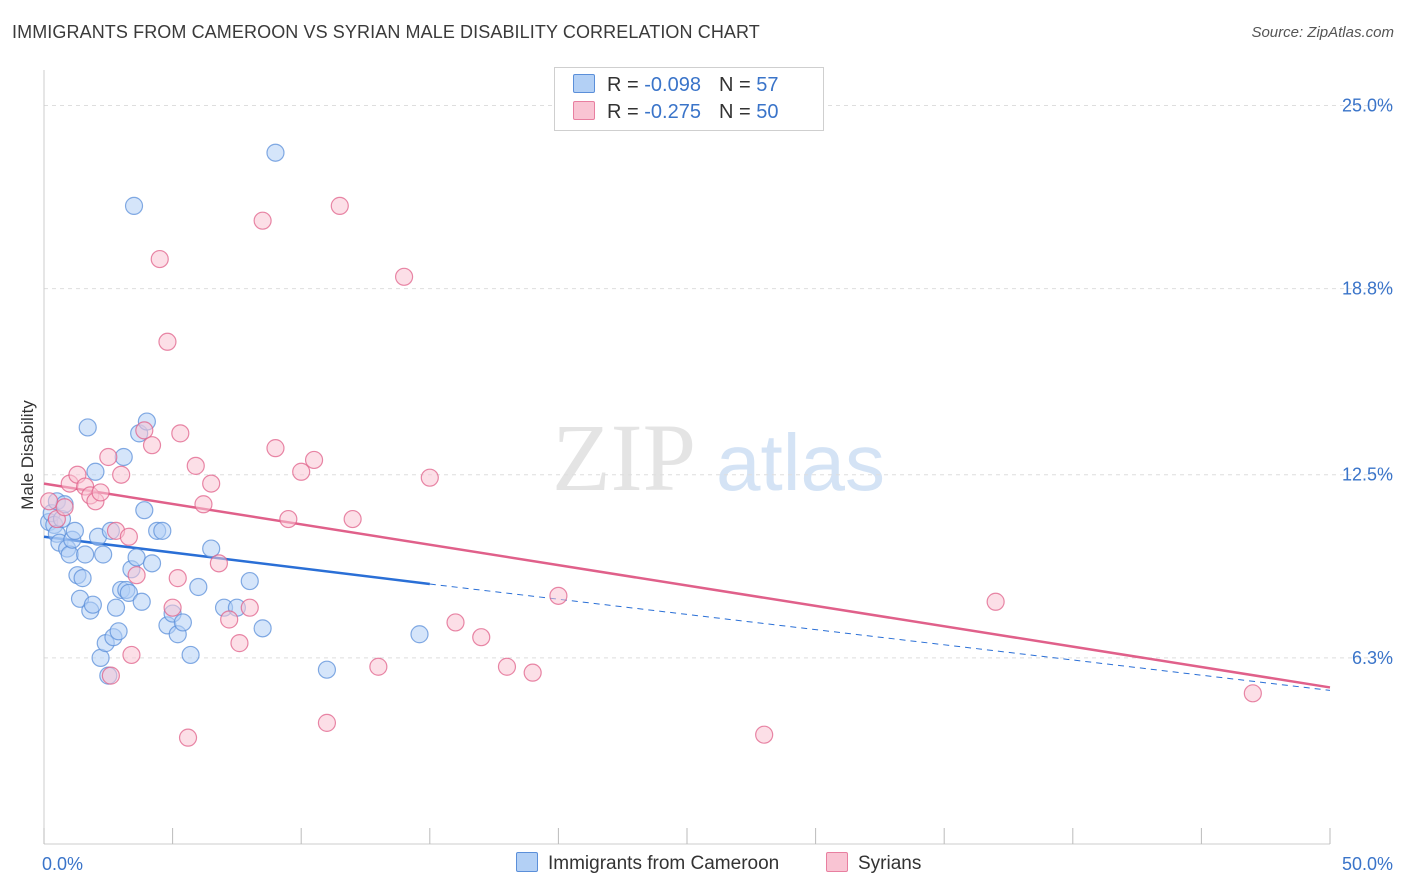  Describe the element at coordinates (236, 560) in the screenshot. I see `trend-line-cameroon` at that location.